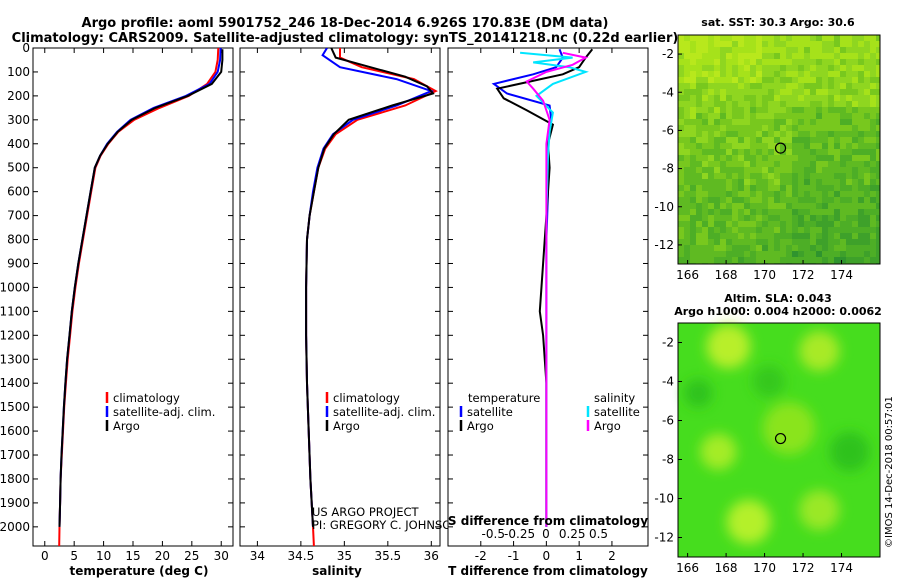 This screenshot has height=580, width=900. I want to click on x-tick-label: 34, so click(257, 556).